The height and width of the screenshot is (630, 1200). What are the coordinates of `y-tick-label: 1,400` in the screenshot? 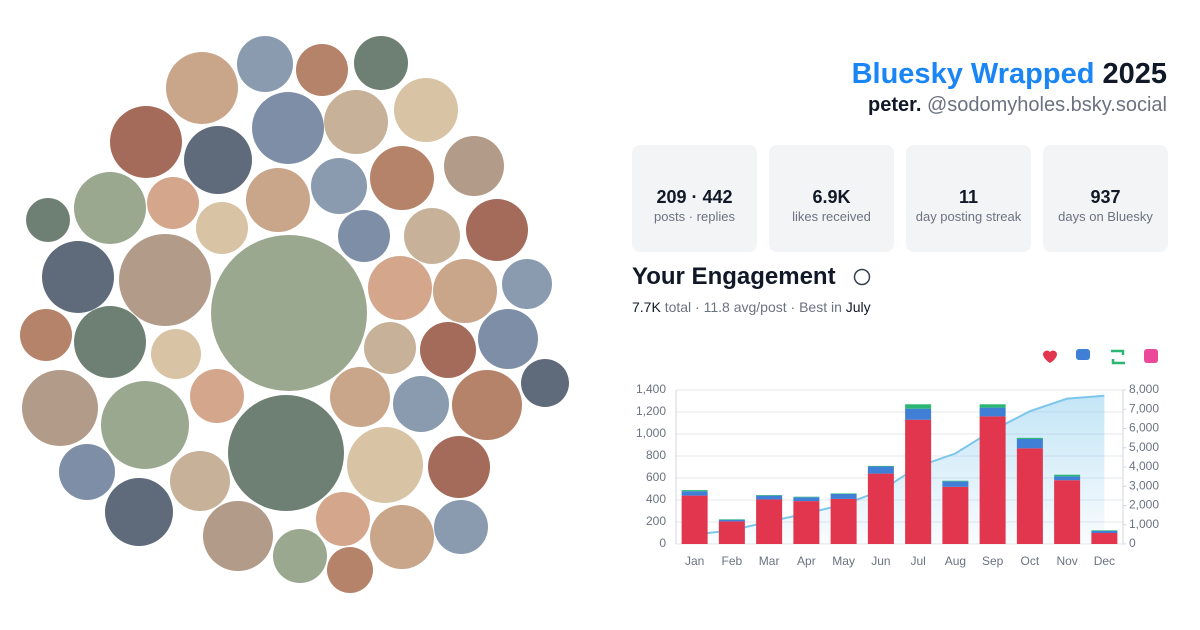 It's located at (651, 389).